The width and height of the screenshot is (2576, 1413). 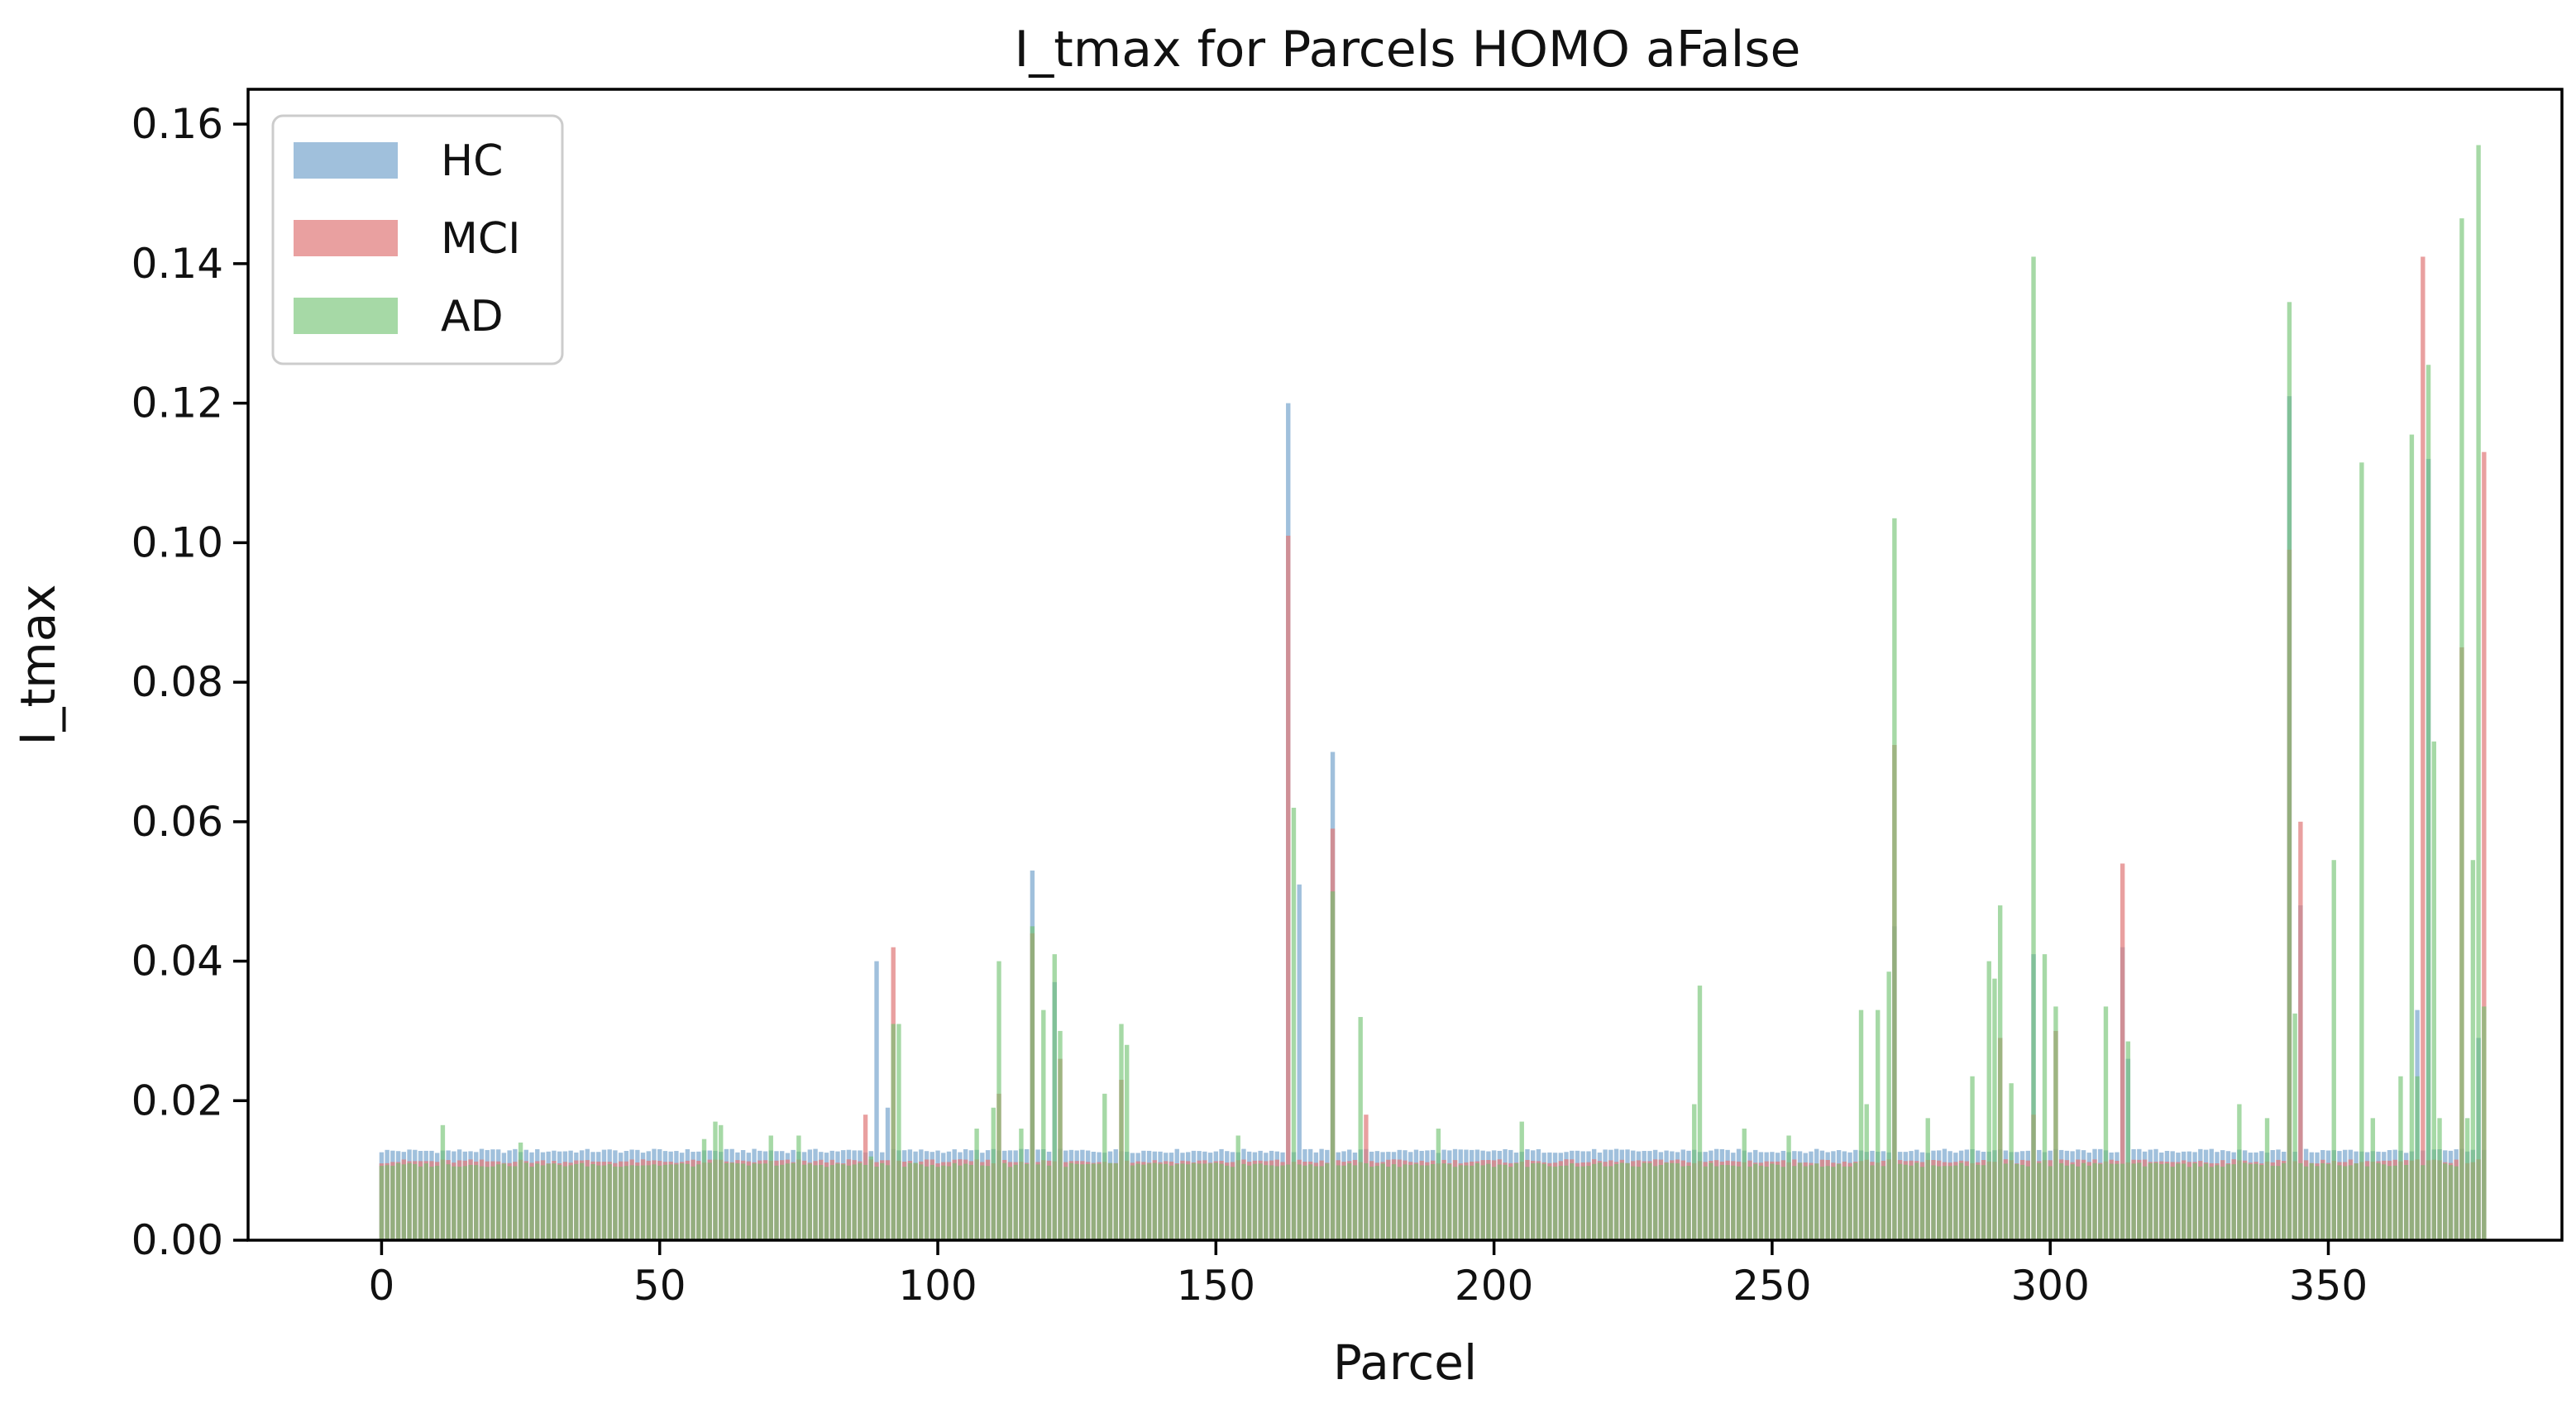 I want to click on legend-swatch-hc, so click(x=346, y=160).